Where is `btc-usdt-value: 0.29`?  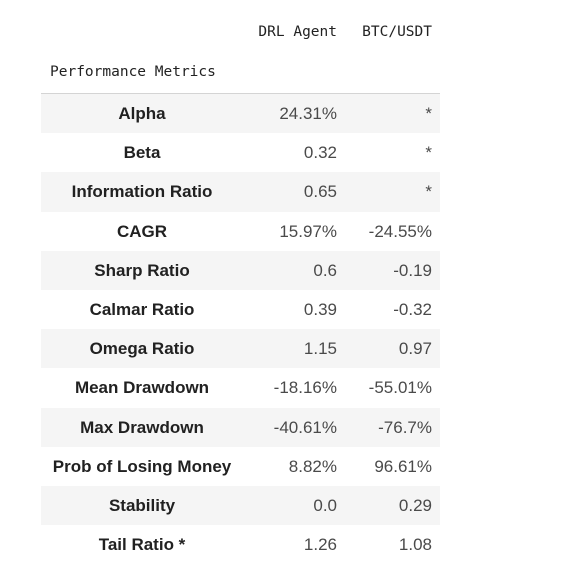 btc-usdt-value: 0.29 is located at coordinates (415, 505).